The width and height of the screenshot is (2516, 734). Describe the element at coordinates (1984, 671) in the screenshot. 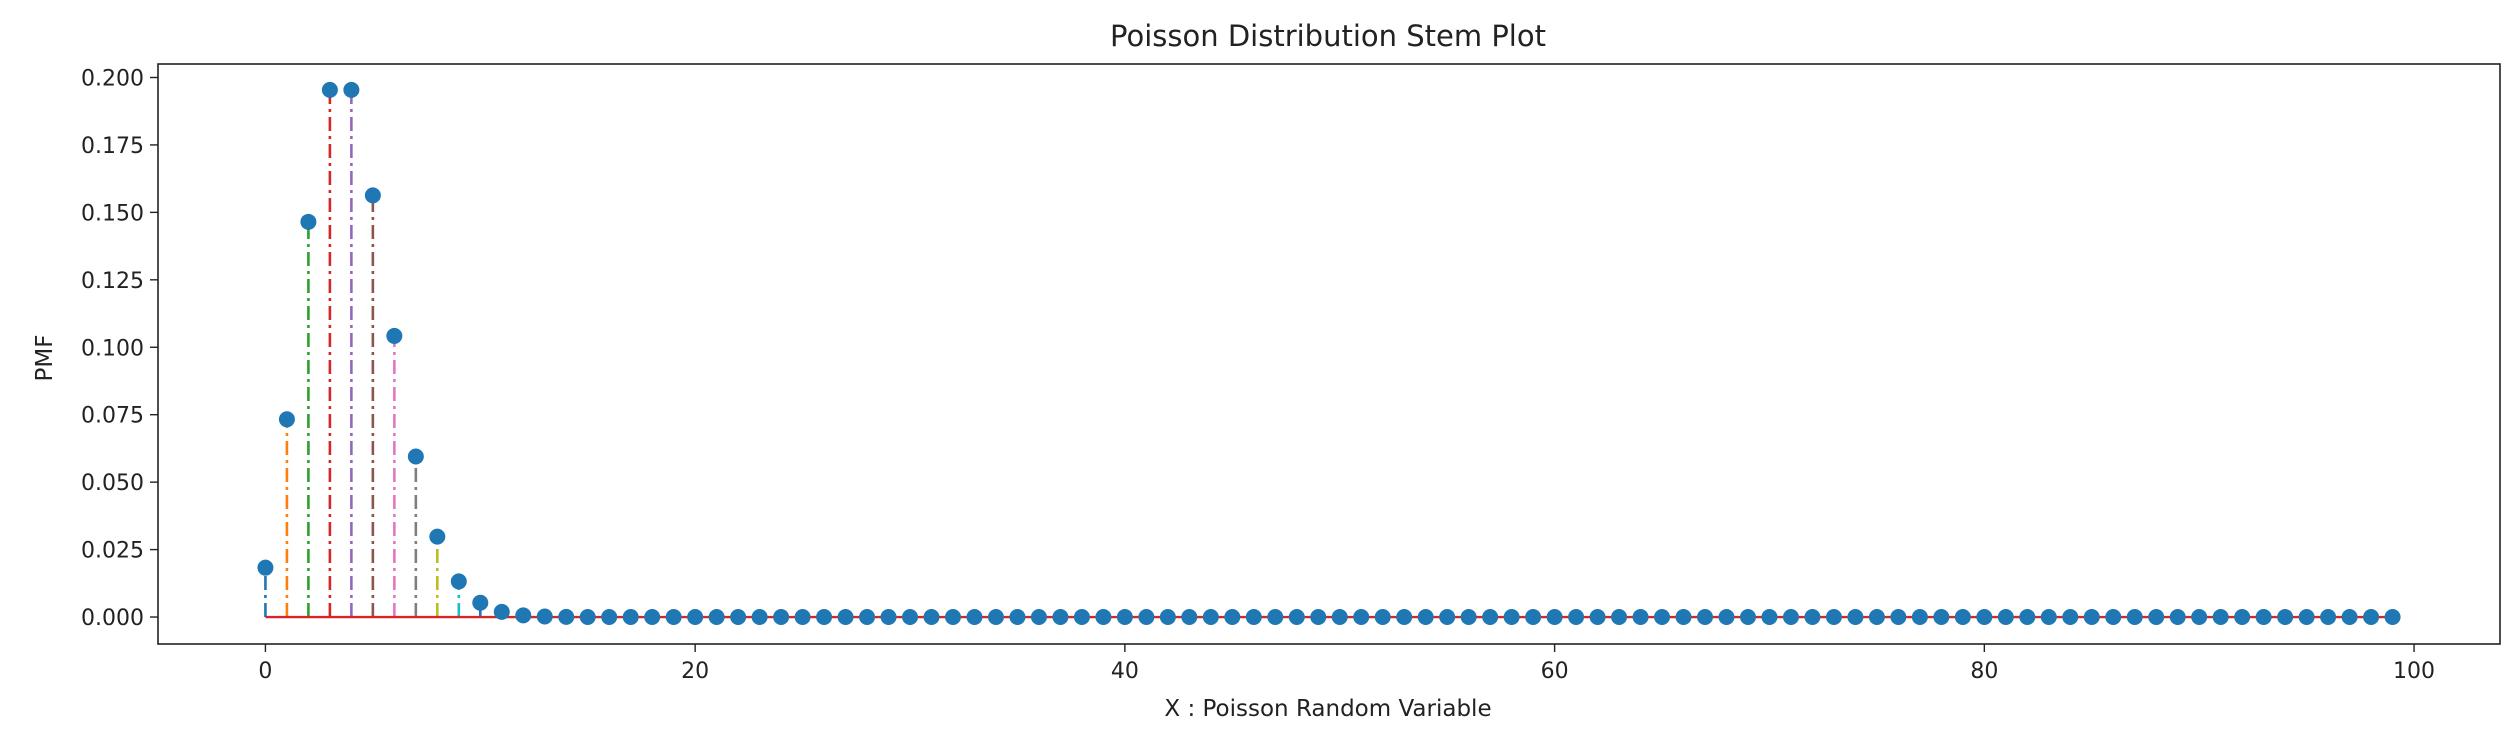

I see `x-tick-label-80: 80` at that location.